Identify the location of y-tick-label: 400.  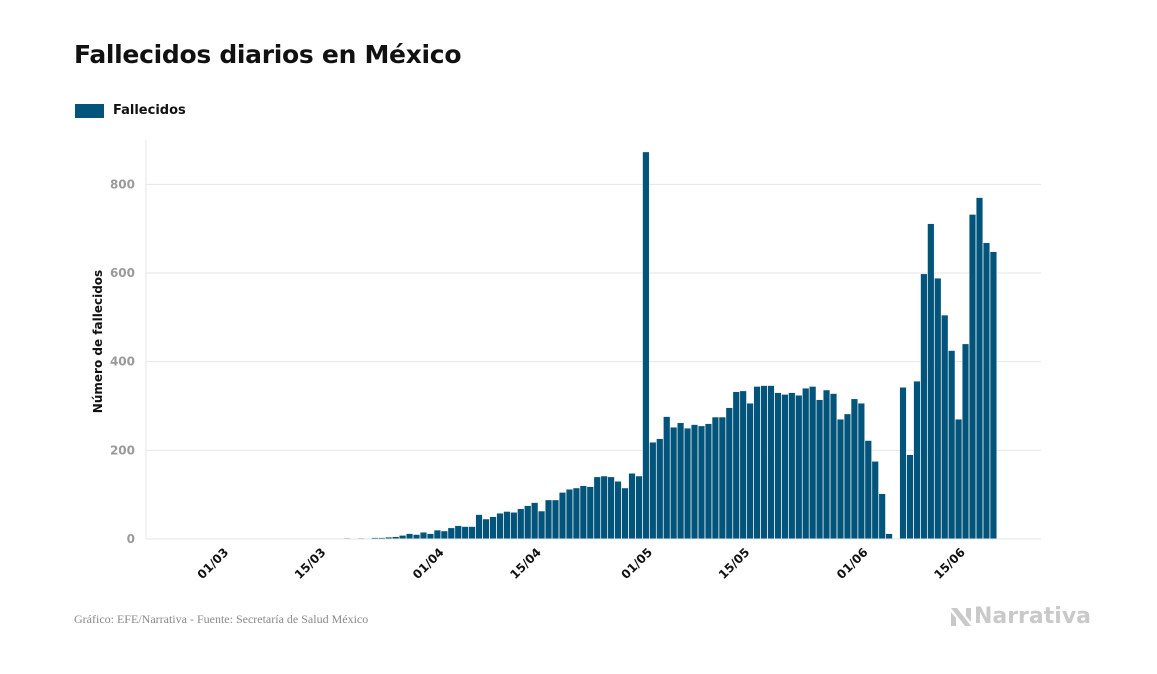
(122, 362).